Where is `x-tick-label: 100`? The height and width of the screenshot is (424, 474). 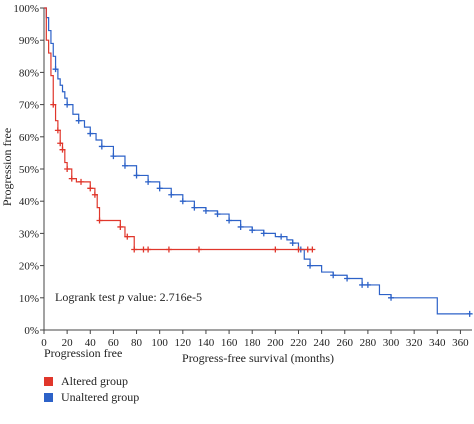
x-tick-label: 100 is located at coordinates (159, 343).